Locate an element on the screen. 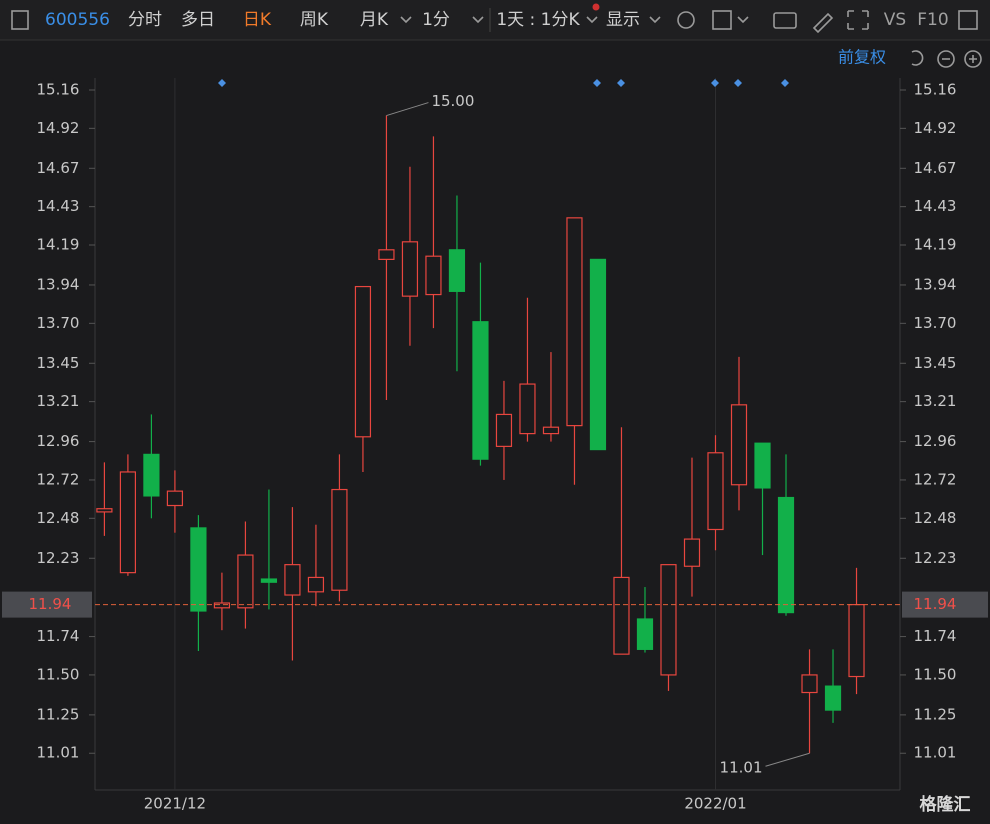 Image resolution: width=990 pixels, height=824 pixels. zoom-in-glyph is located at coordinates (973, 59).